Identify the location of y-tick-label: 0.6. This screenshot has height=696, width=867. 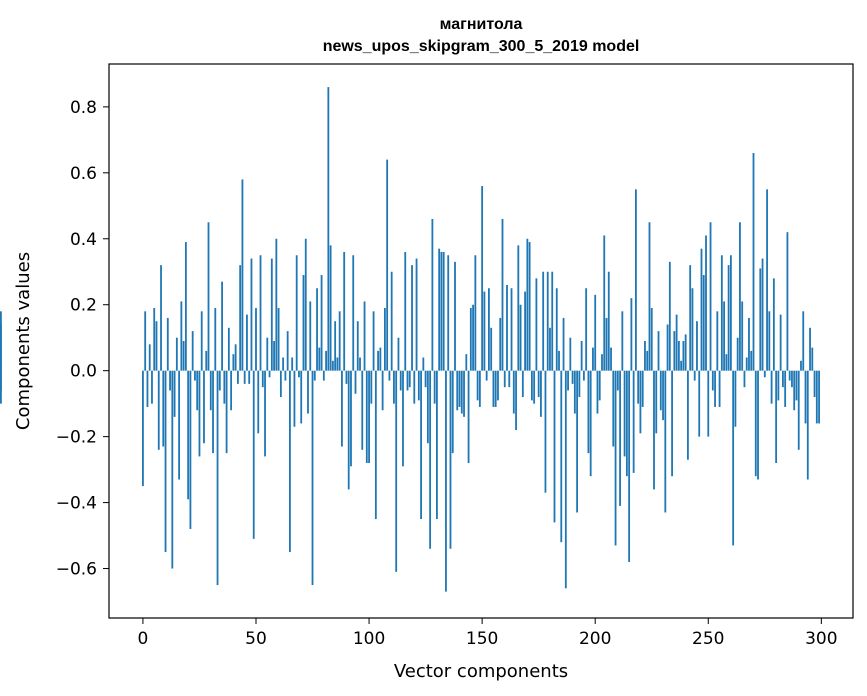
(83, 174).